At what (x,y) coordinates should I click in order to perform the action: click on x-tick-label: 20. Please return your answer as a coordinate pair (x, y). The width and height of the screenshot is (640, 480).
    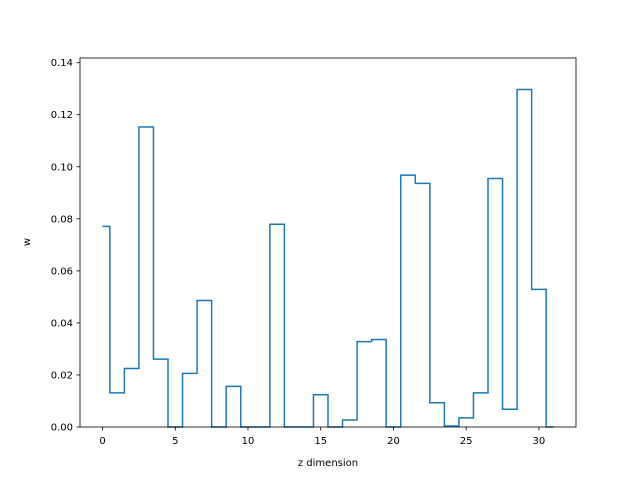
    Looking at the image, I should click on (393, 441).